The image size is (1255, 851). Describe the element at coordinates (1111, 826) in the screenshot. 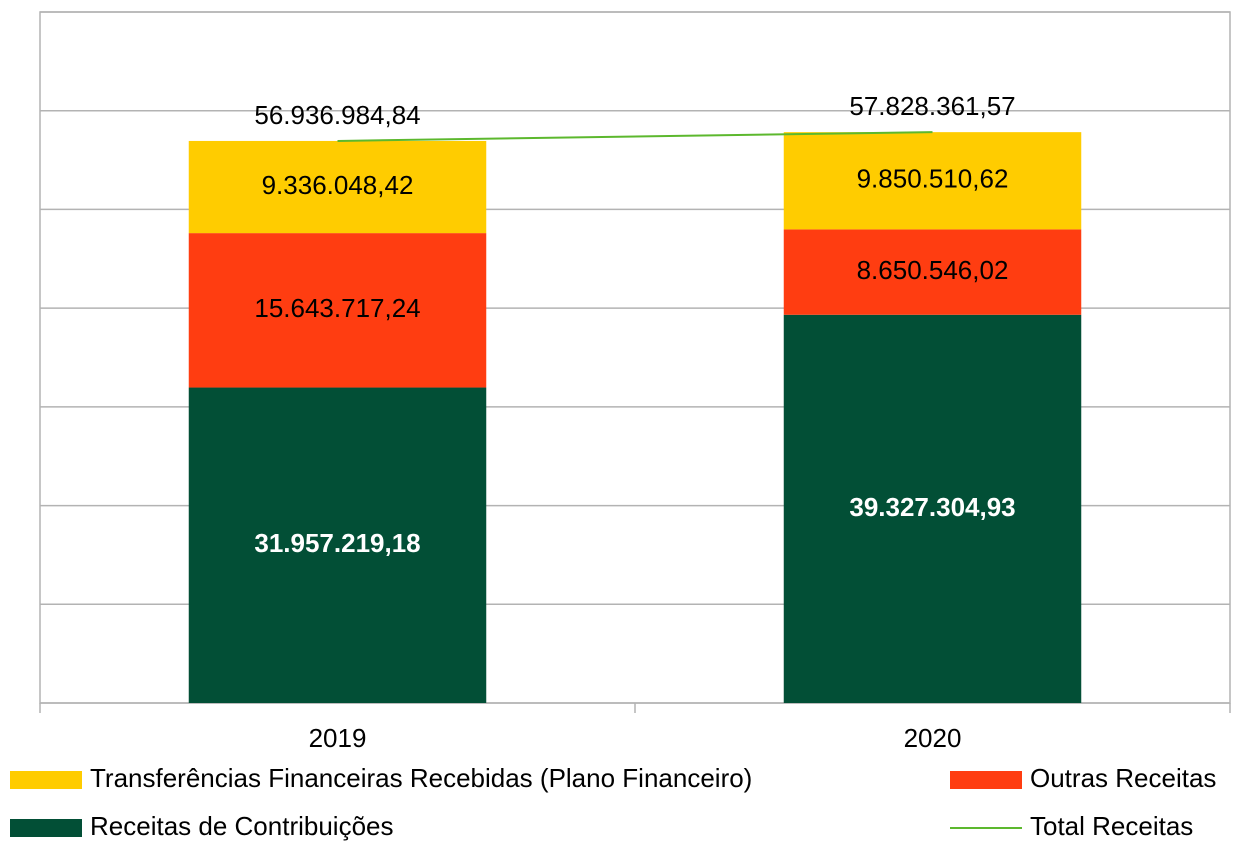

I see `legend-label: Total Receitas` at that location.